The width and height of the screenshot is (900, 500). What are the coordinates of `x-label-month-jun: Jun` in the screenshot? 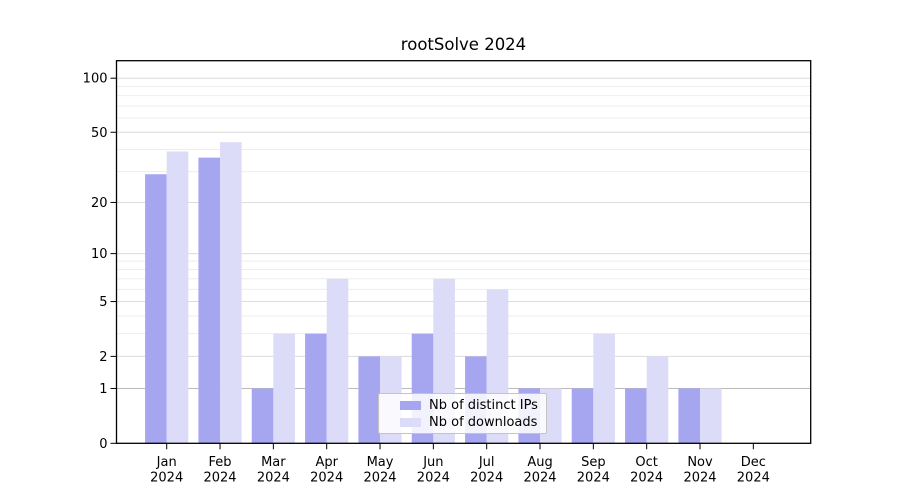 It's located at (432, 462).